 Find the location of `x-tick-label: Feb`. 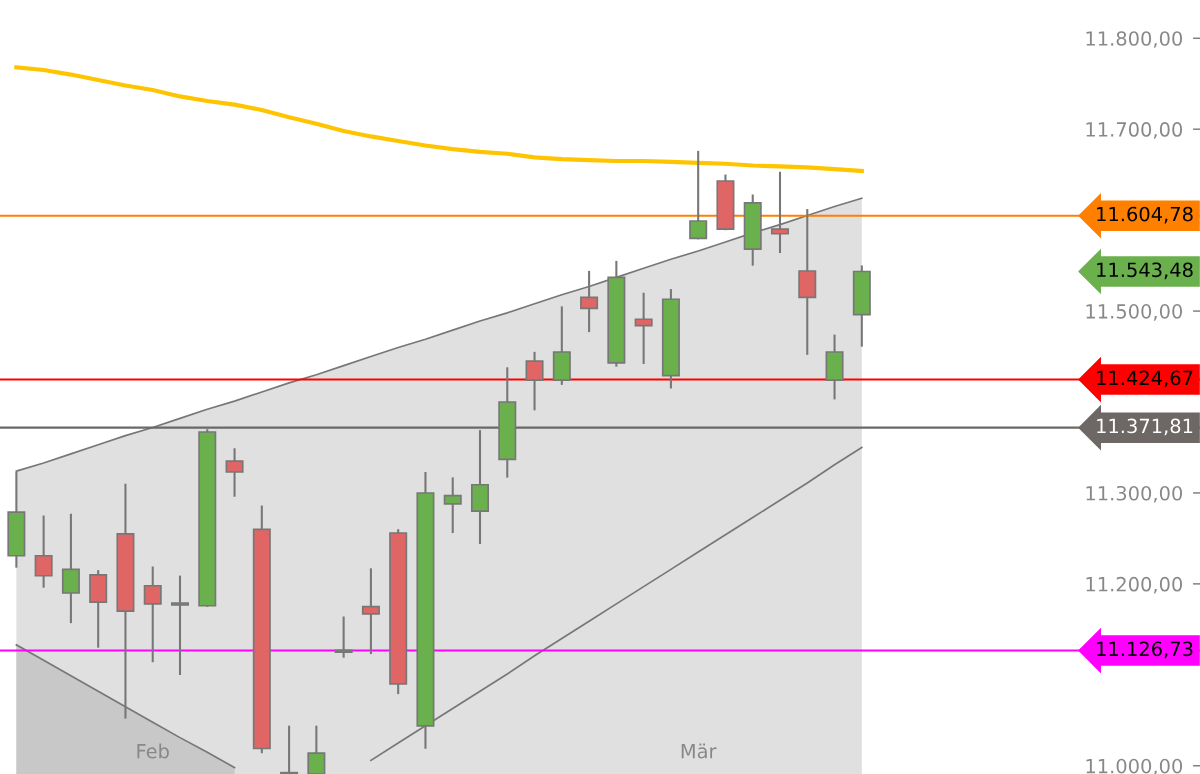

x-tick-label: Feb is located at coordinates (153, 751).